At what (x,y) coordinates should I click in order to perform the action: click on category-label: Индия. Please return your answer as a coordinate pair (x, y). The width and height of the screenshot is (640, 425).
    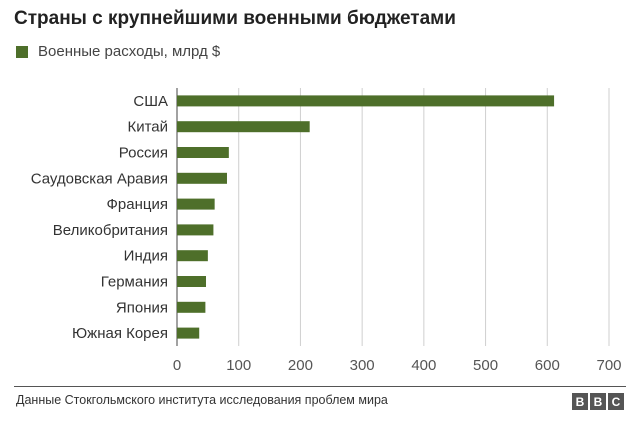
    Looking at the image, I should click on (146, 256).